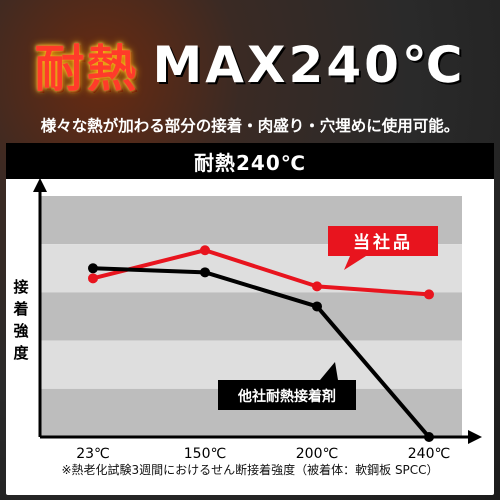 The image size is (500, 500). I want to click on legend-pointer-own-product, so click(355, 263).